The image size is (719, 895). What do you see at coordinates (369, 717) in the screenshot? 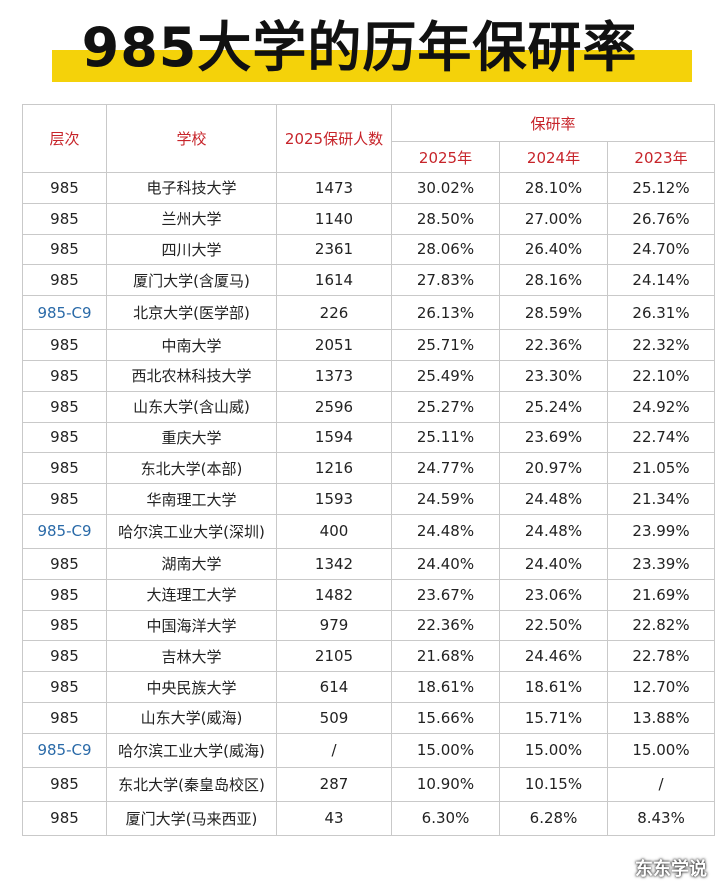
I see `table-row: 985 山东大学(威海) 509 15.66% 15.71% 13.88%` at bounding box center [369, 717].